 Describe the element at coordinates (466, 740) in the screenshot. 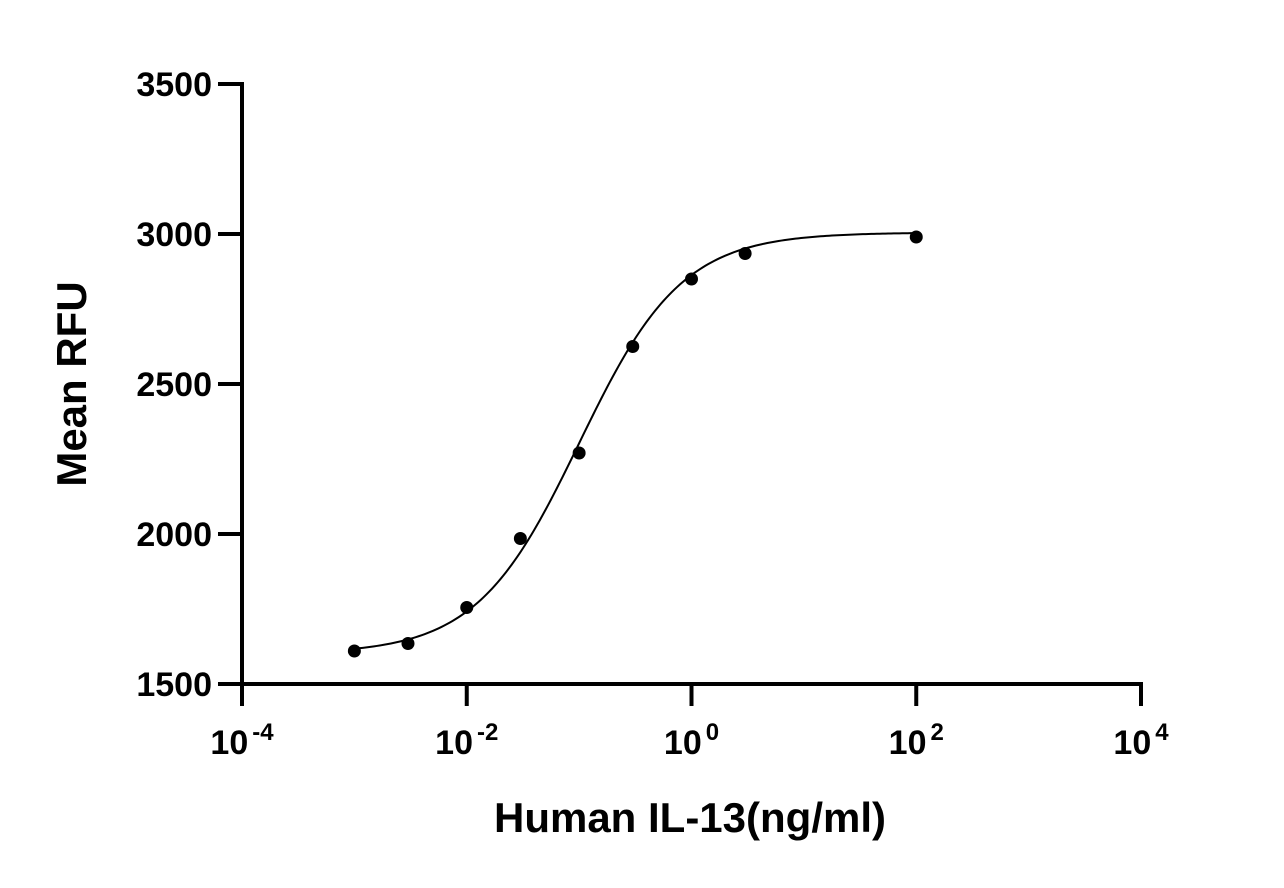

I see `x-tick-label: 10 -2` at that location.